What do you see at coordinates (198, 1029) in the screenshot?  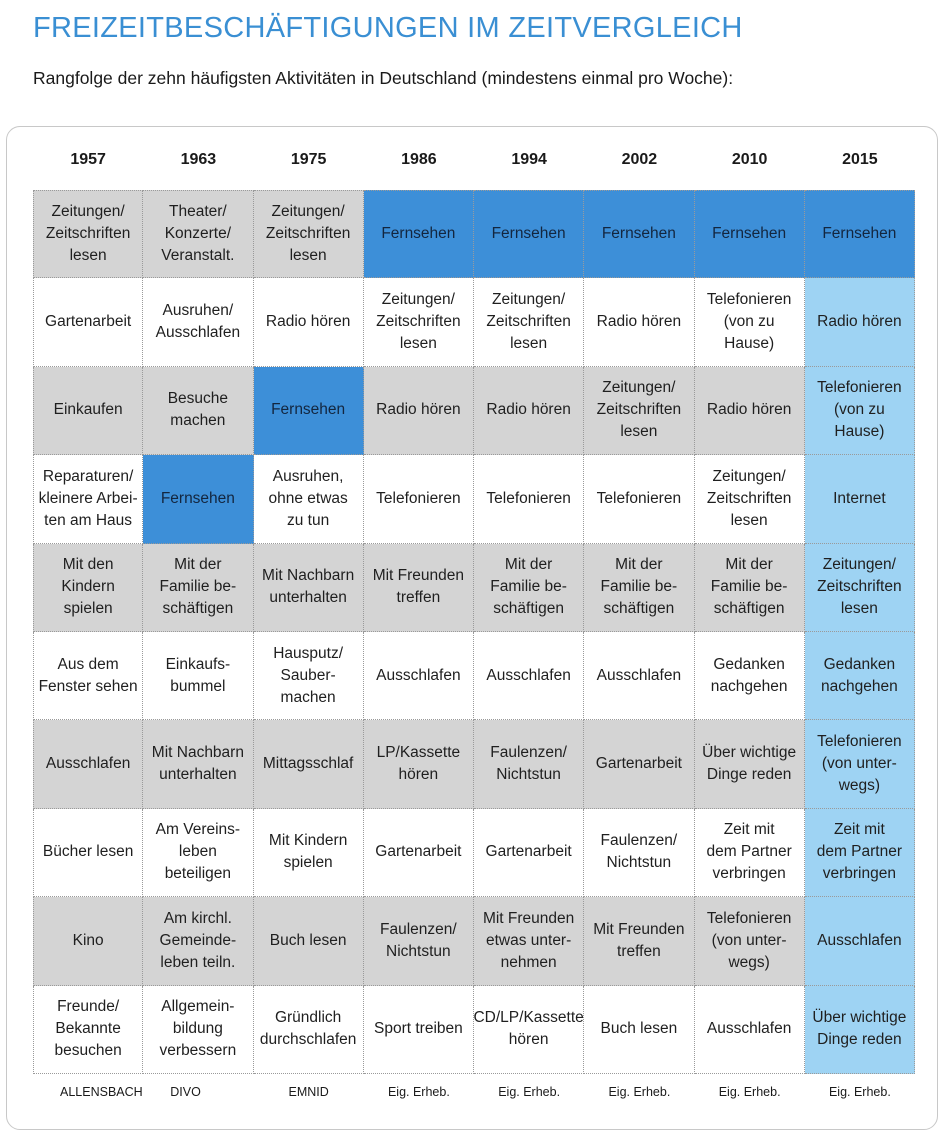 I see `table-cell: Allgemein- bildung verbessern` at bounding box center [198, 1029].